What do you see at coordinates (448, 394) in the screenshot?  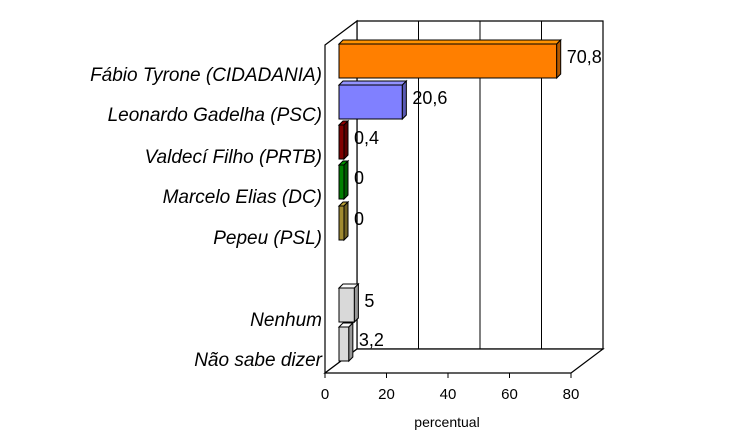 I see `x-tick-label: 40` at bounding box center [448, 394].